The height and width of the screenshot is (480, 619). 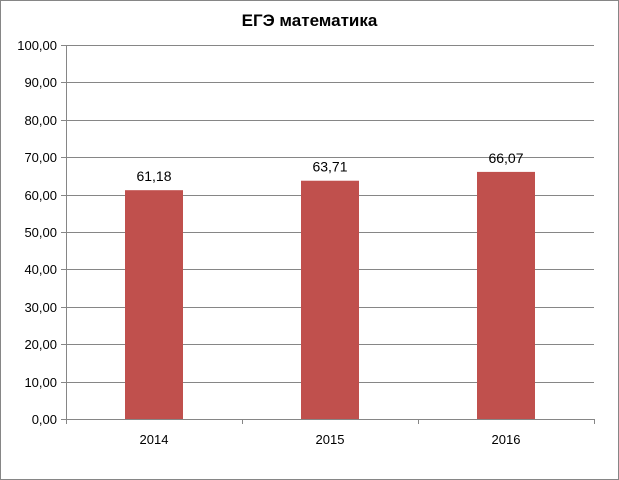 What do you see at coordinates (40, 232) in the screenshot?
I see `y-tick-label: 50,00` at bounding box center [40, 232].